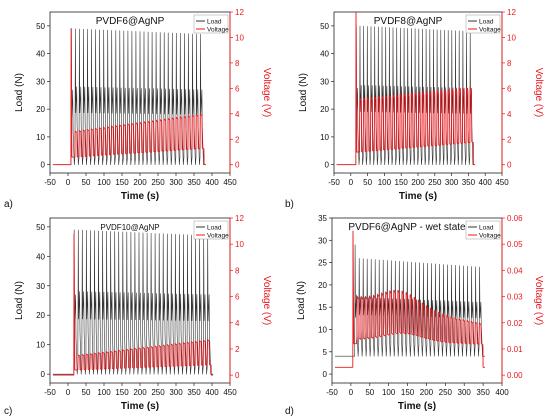  I want to click on panel-label: b), so click(289, 204).